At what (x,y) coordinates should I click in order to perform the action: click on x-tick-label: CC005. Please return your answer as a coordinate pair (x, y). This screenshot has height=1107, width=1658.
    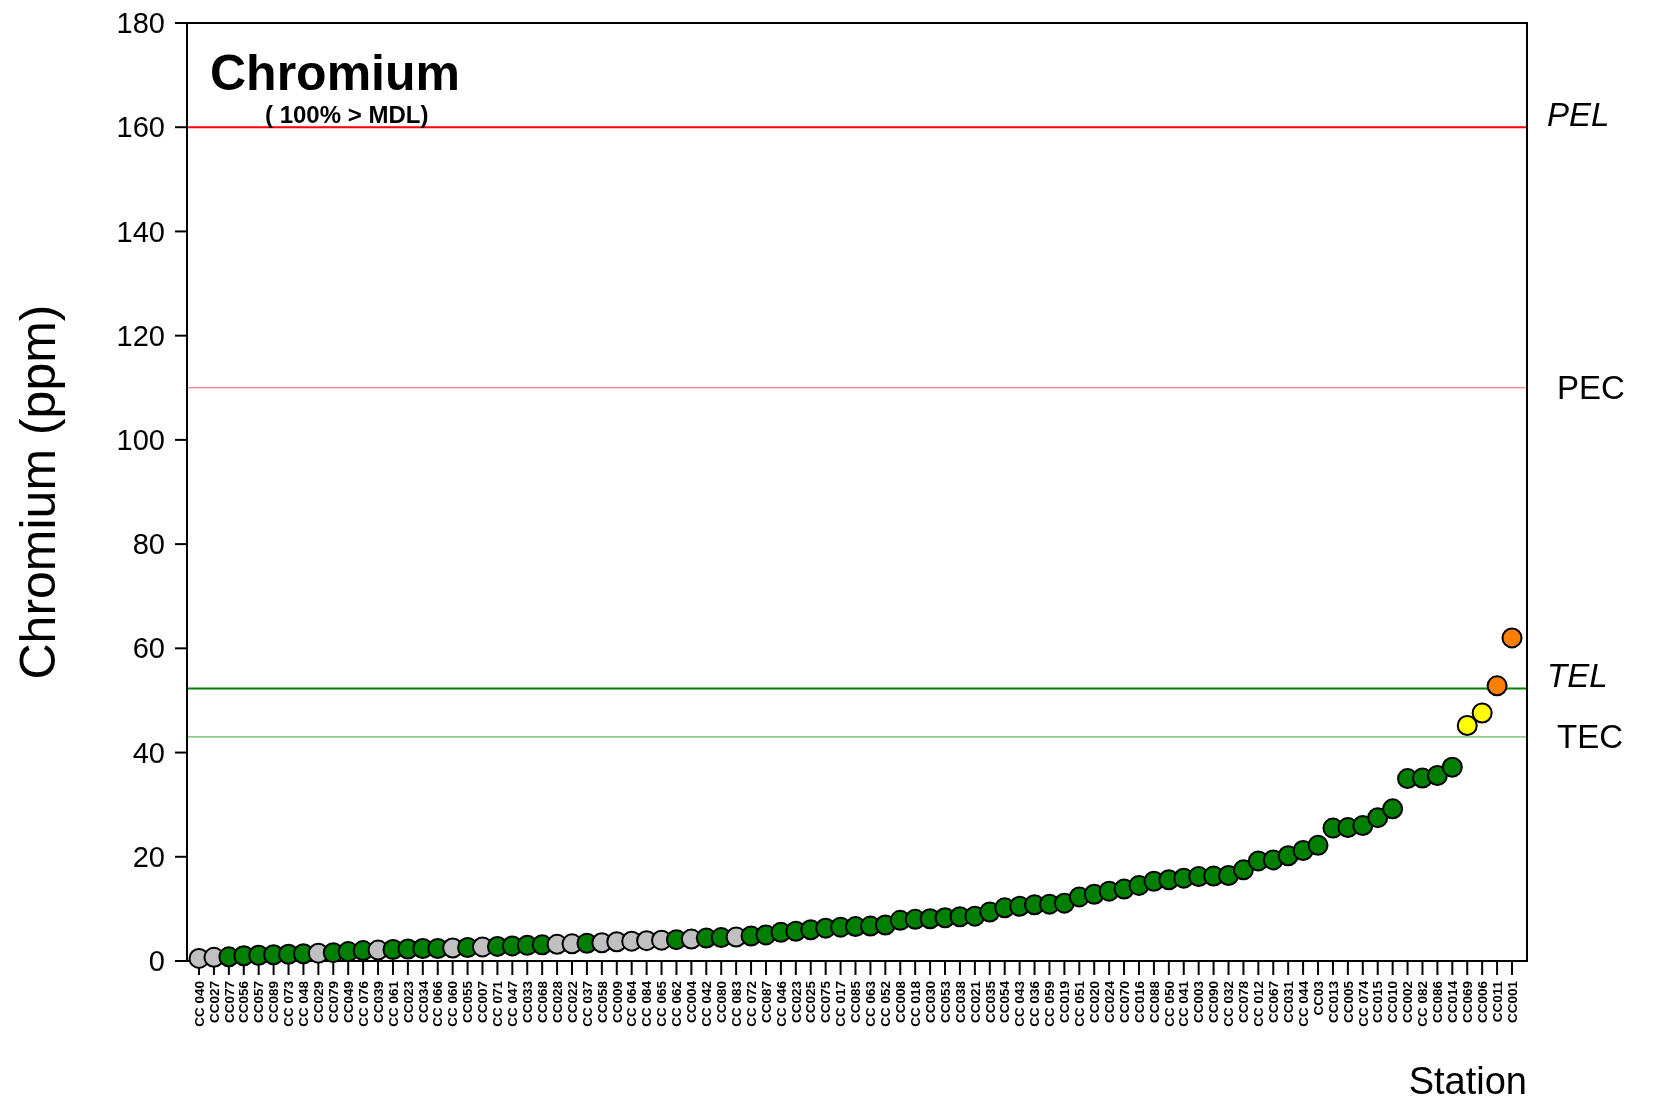
    Looking at the image, I should click on (1348, 1002).